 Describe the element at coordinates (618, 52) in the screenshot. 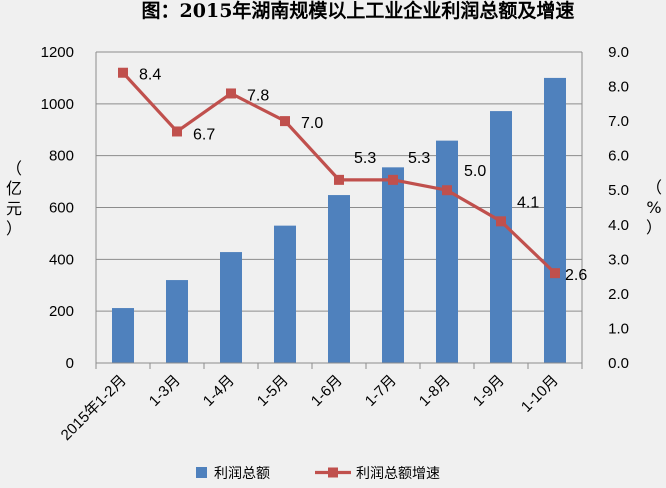

I see `right-tick-label: 9.0` at that location.